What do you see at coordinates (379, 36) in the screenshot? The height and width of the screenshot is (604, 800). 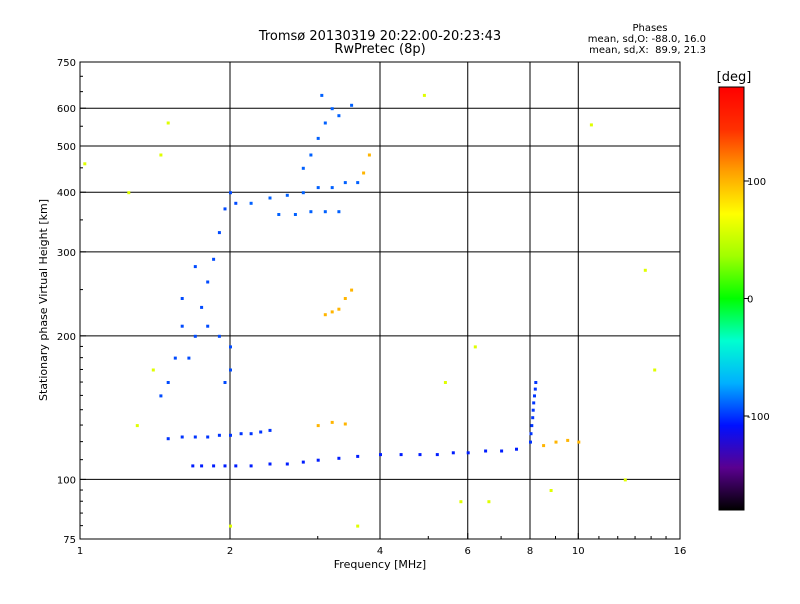 I see `chart-title: Tromsø 20130319 20:22:00-20:23:43` at bounding box center [379, 36].